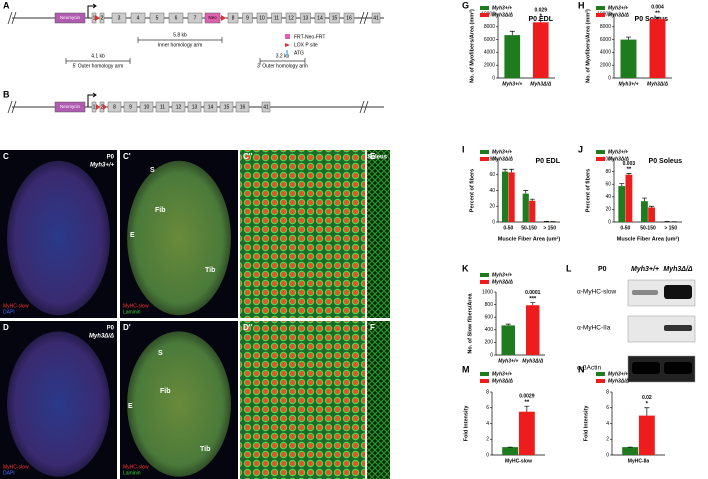 This screenshot has width=708, height=479. I want to click on exon-label: 14, so click(211, 107).